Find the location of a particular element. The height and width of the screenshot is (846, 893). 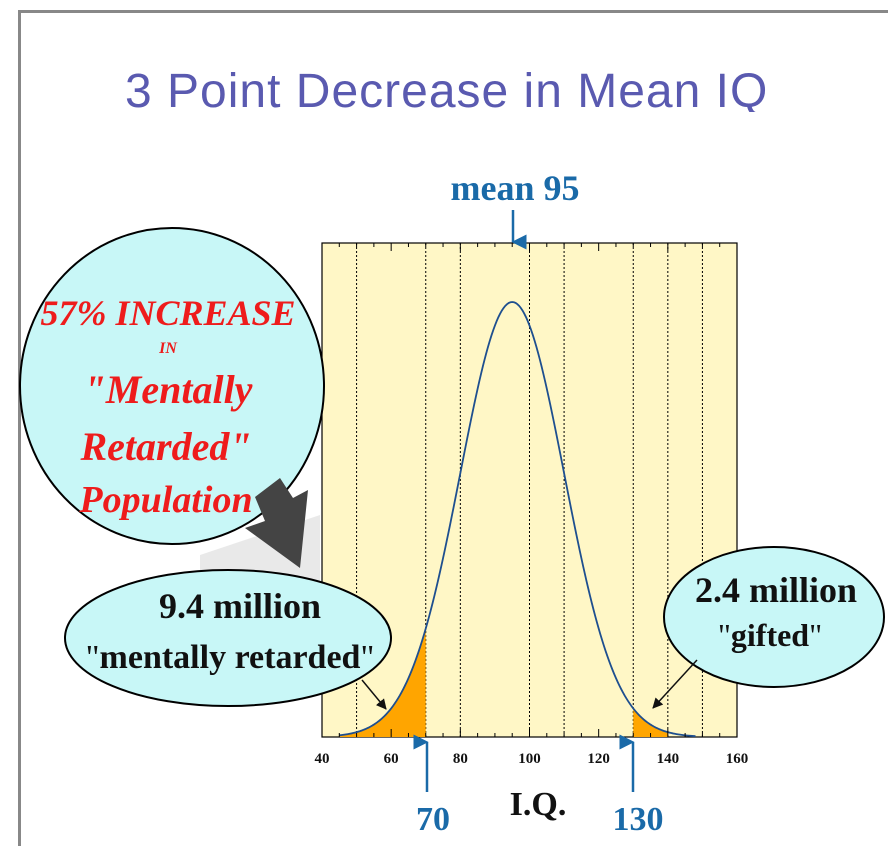

high-count: 2.4 million is located at coordinates (776, 590).